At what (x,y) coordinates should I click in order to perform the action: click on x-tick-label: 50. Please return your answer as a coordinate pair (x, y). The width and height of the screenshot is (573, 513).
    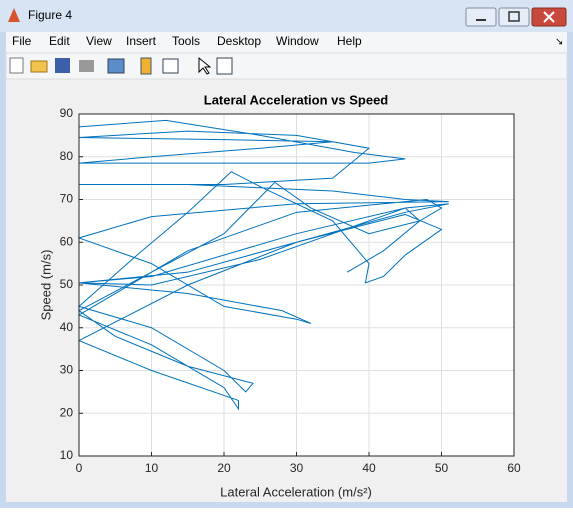
    Looking at the image, I should click on (442, 468).